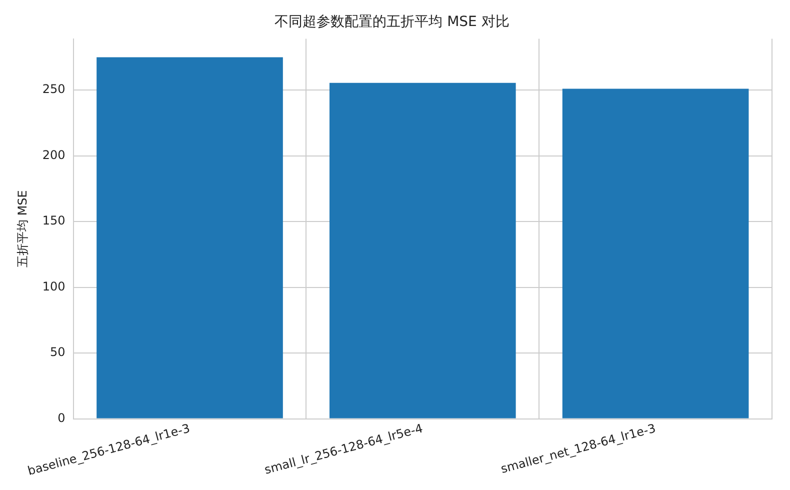  Describe the element at coordinates (54, 286) in the screenshot. I see `y-tick-label: 100` at that location.